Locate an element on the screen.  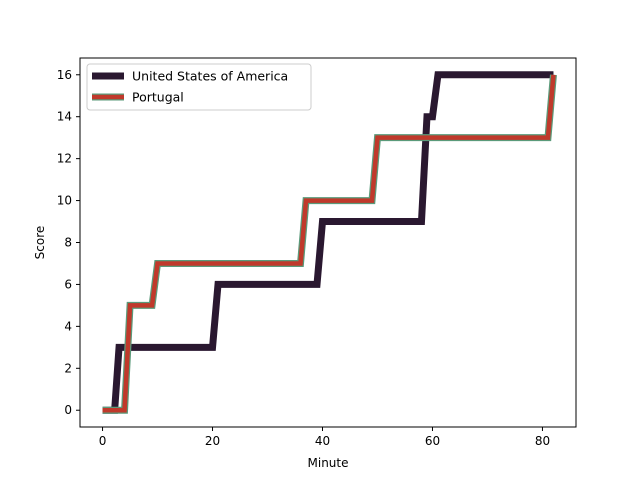
y-tick-label: 2 is located at coordinates (68, 368).